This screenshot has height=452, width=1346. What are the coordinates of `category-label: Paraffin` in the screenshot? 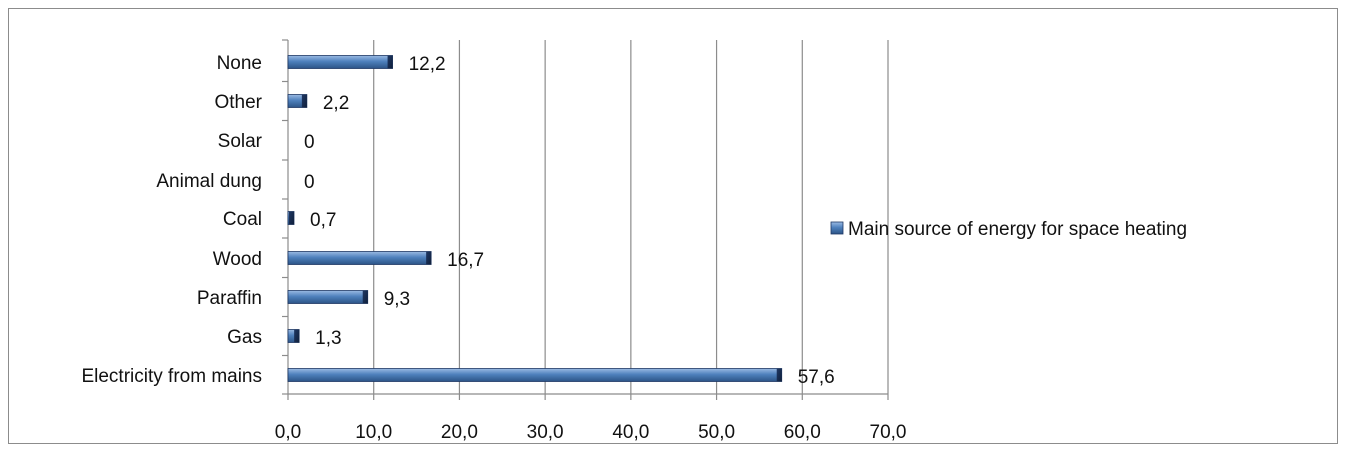 It's located at (229, 298).